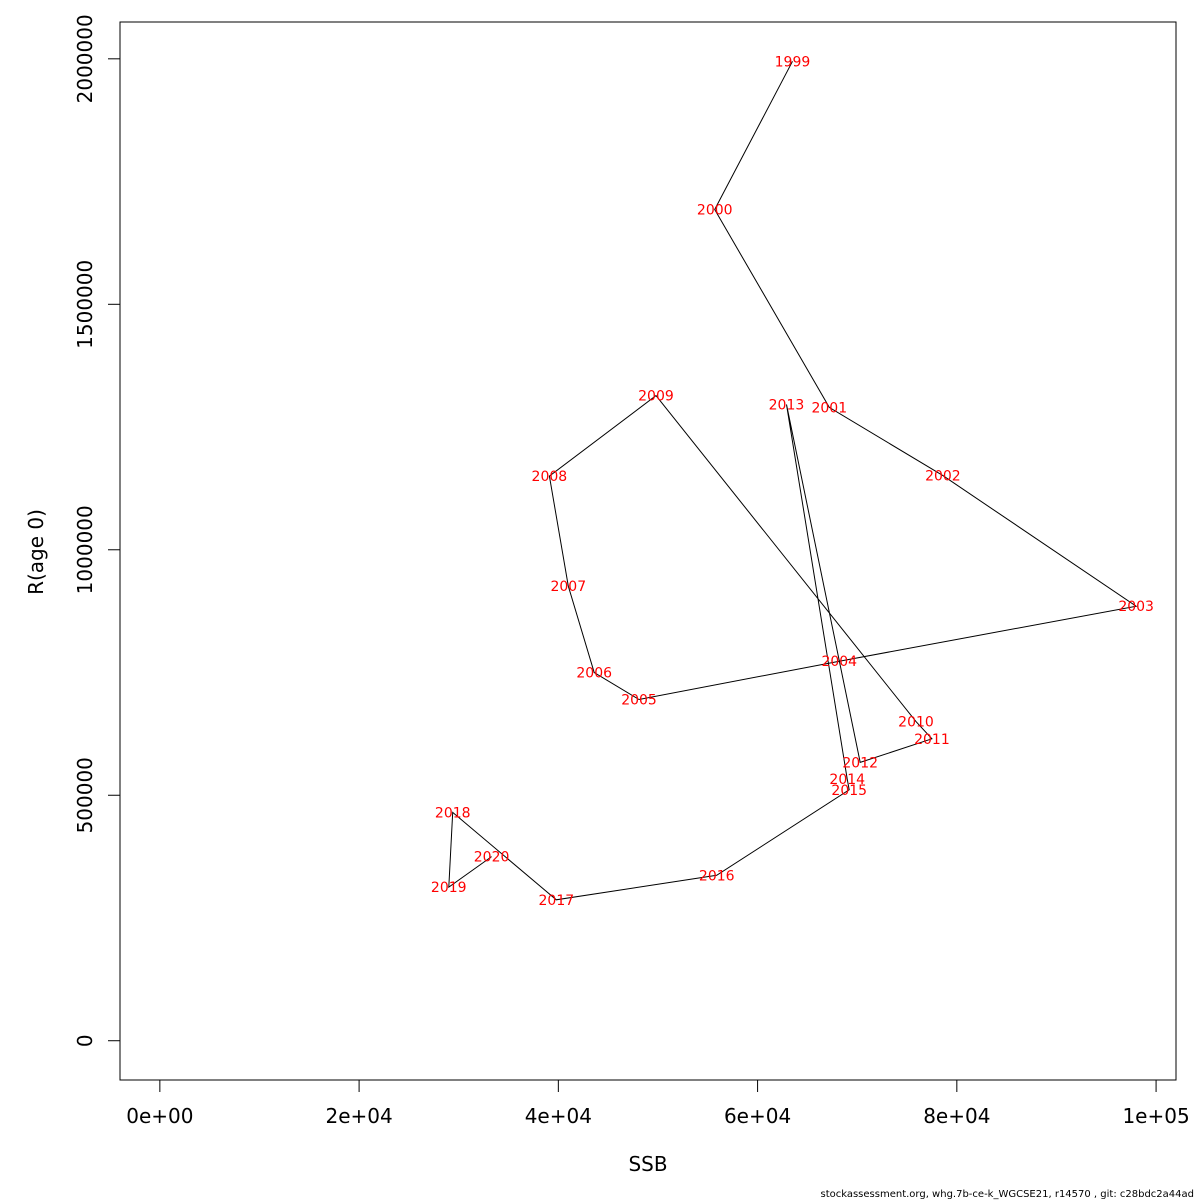 This screenshot has height=1200, width=1200. I want to click on y-axis: 0 500000 1000000 1500000 2000000, so click(97, 530).